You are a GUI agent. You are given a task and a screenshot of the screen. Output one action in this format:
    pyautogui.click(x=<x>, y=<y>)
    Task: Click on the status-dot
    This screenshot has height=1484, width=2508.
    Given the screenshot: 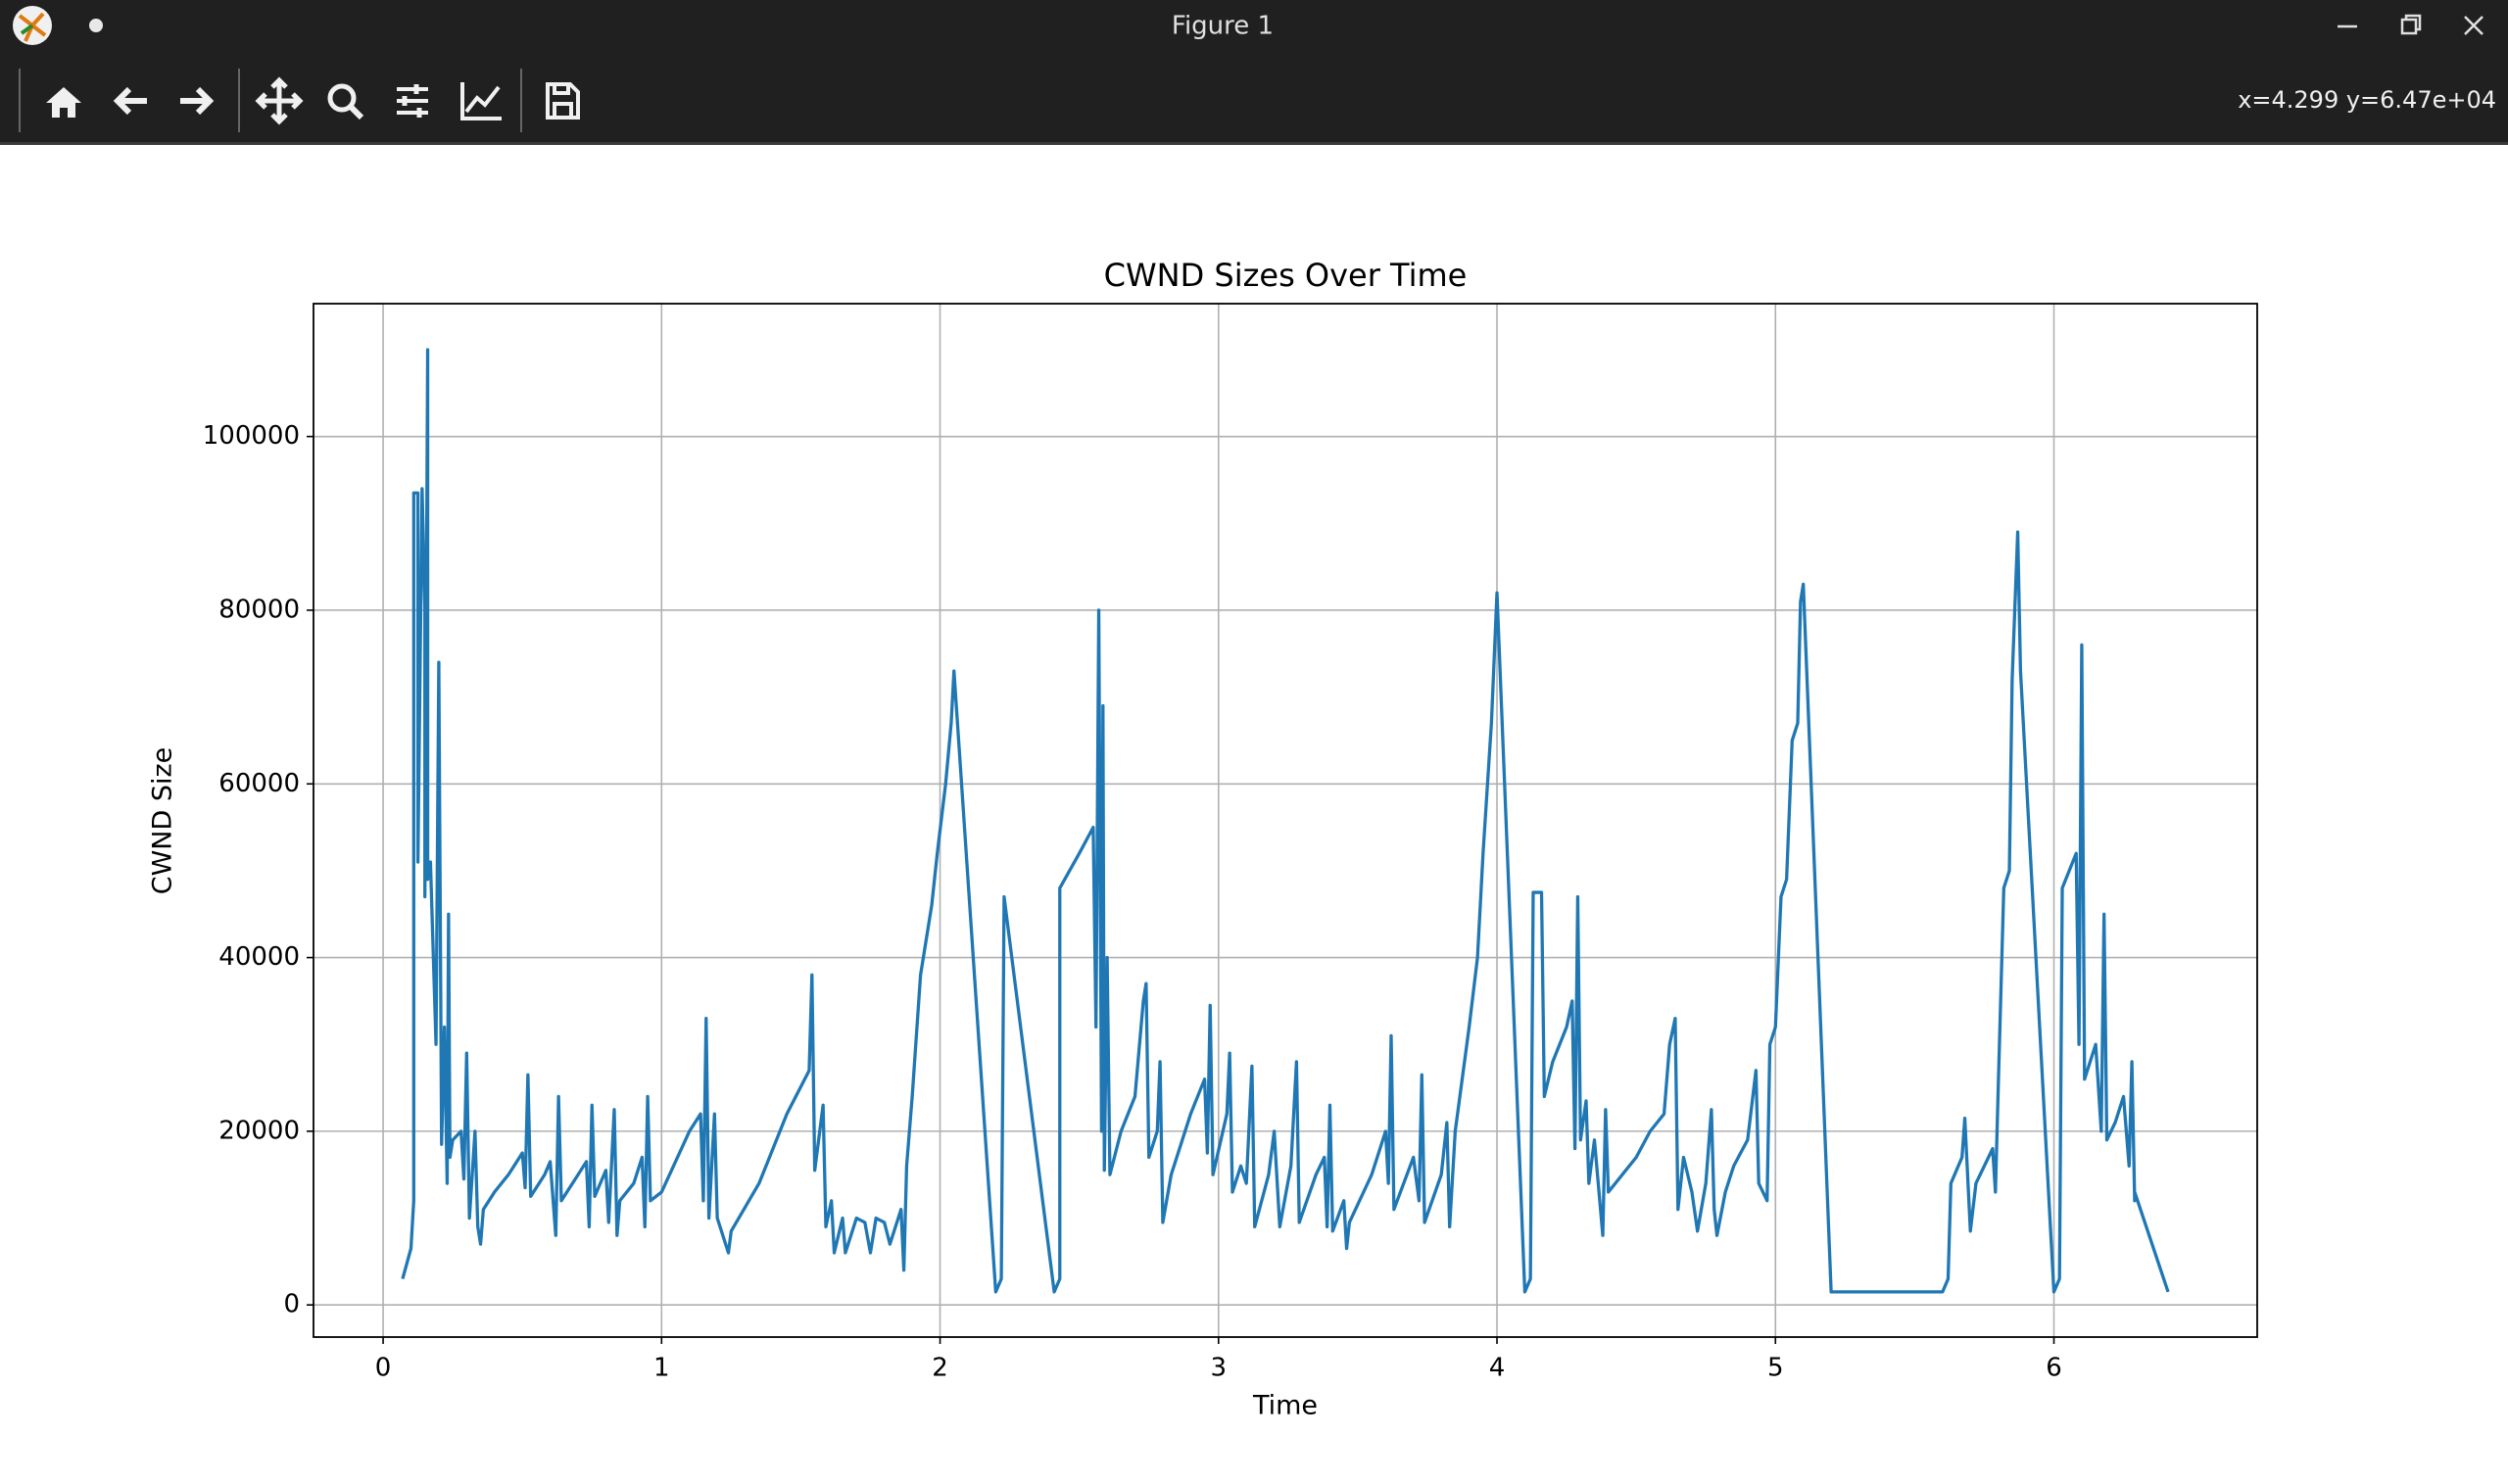 What is the action you would take?
    pyautogui.click(x=96, y=25)
    